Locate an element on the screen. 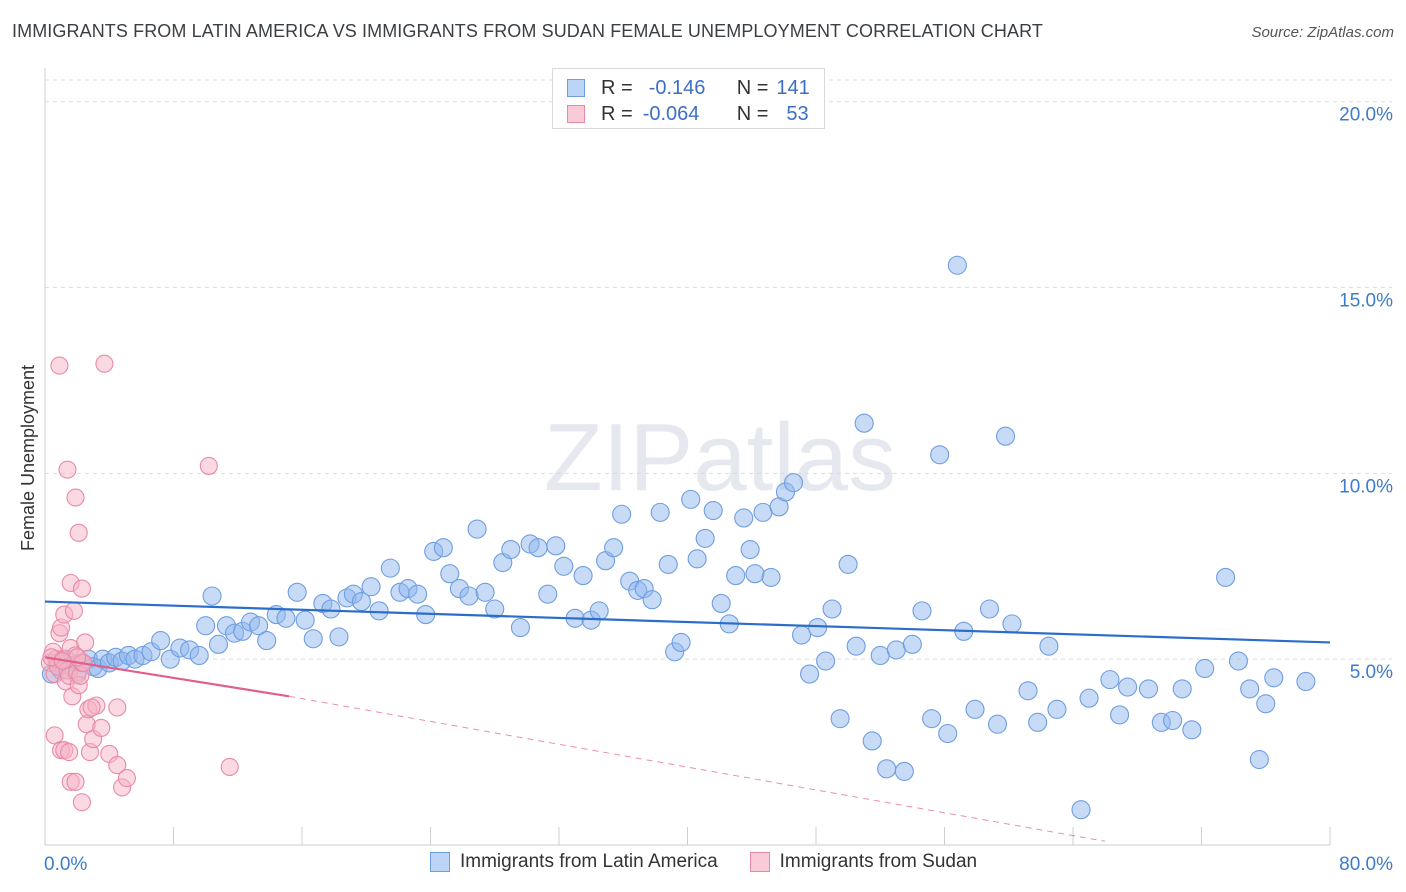 The image size is (1406, 892). y-tick-label: 10.0% is located at coordinates (1366, 486).